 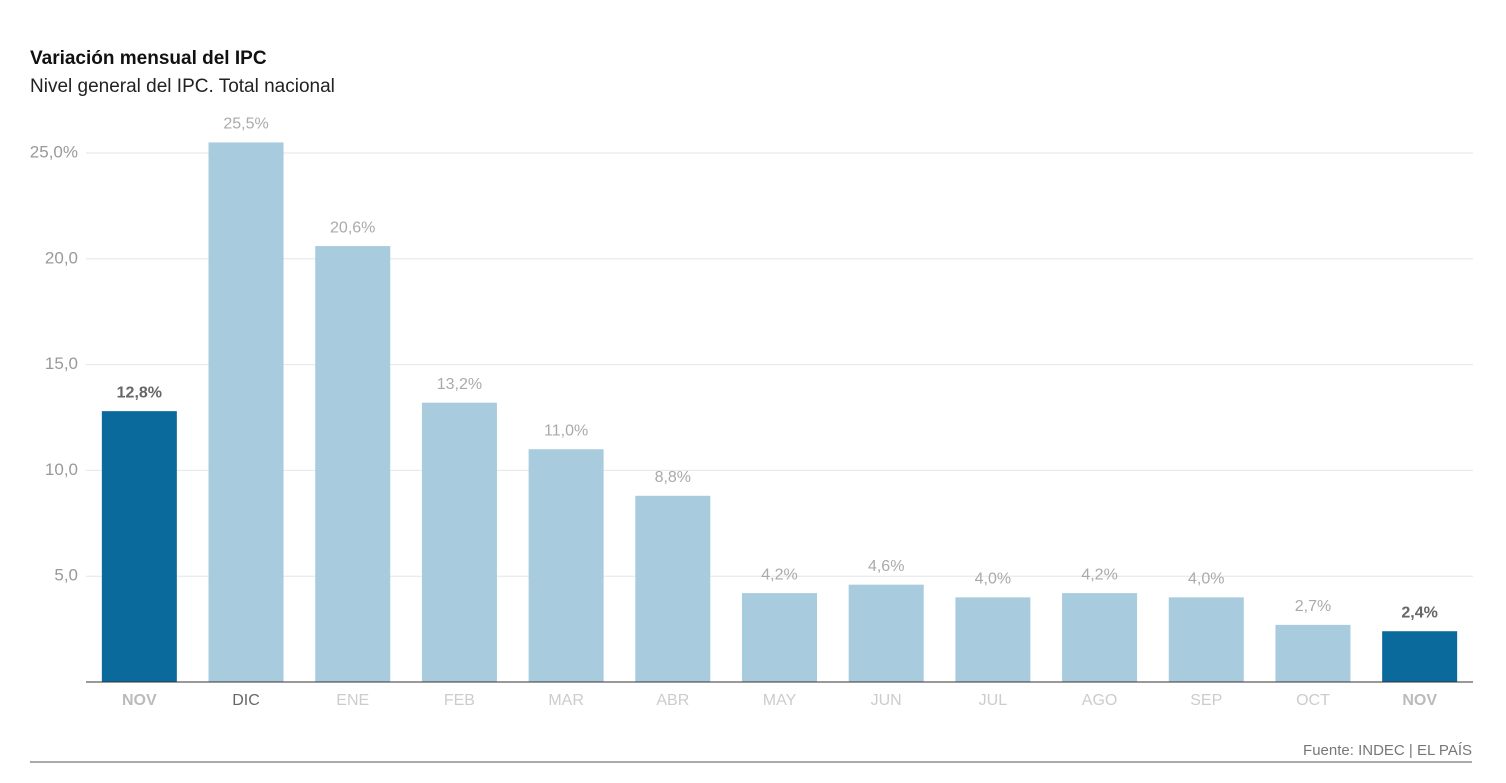 What do you see at coordinates (61, 257) in the screenshot?
I see `y-tick-label: 20,0` at bounding box center [61, 257].